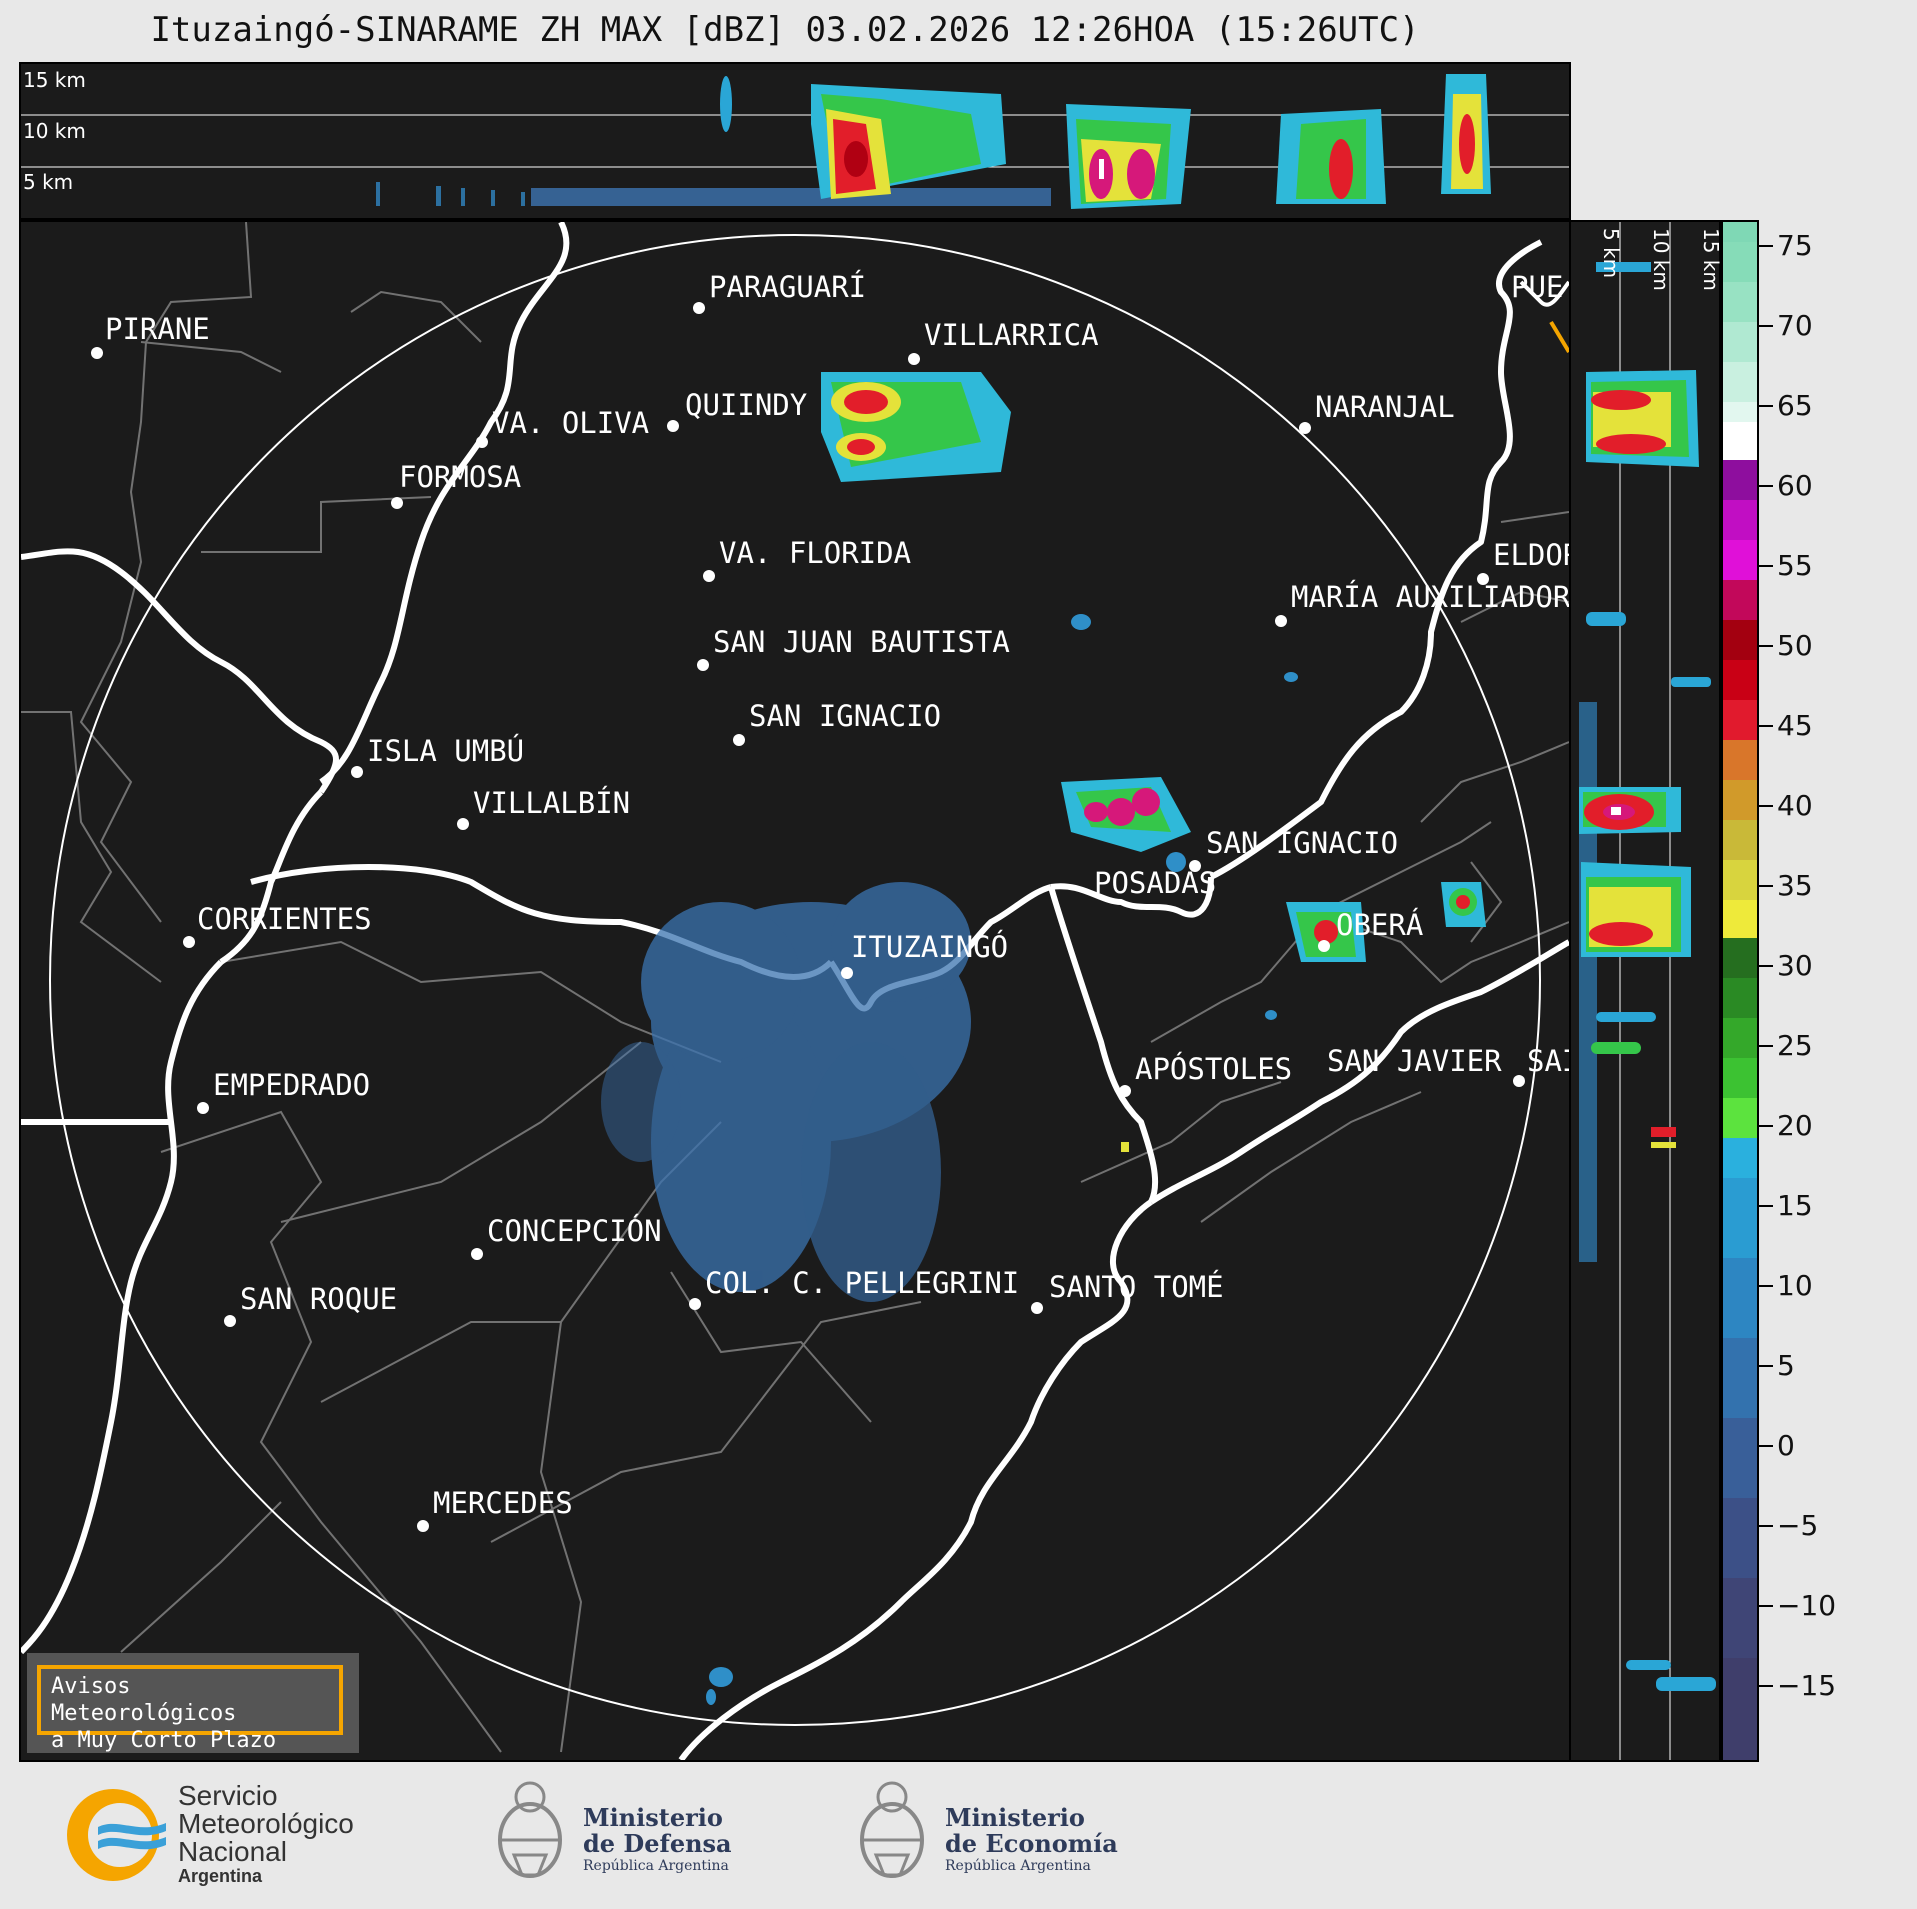  I want to click on smn-logo, so click(113, 1835).